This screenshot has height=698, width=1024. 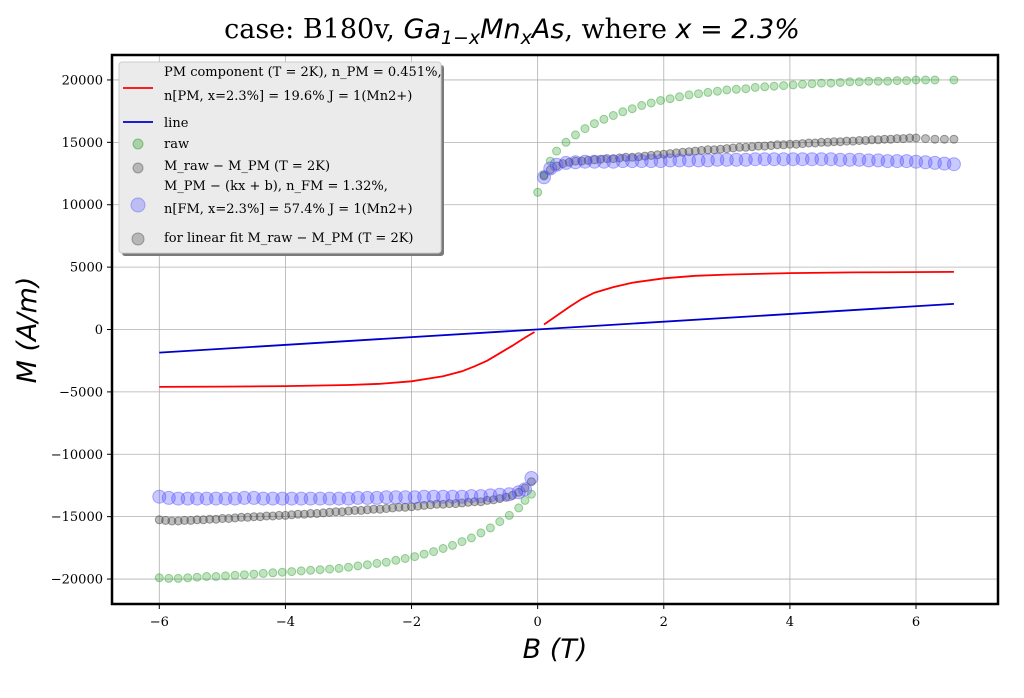 I want to click on x-tick-label: 4, so click(x=790, y=622).